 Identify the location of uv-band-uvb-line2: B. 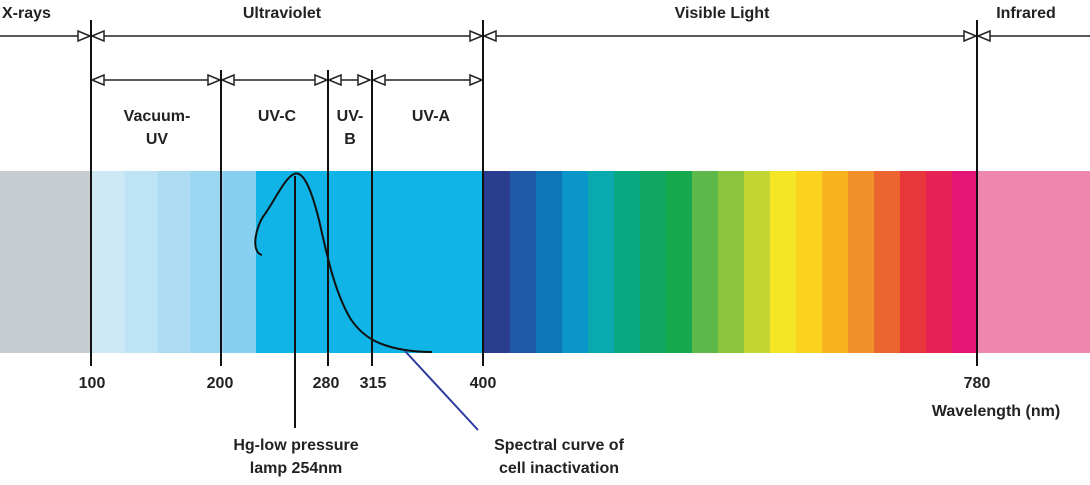
(350, 139).